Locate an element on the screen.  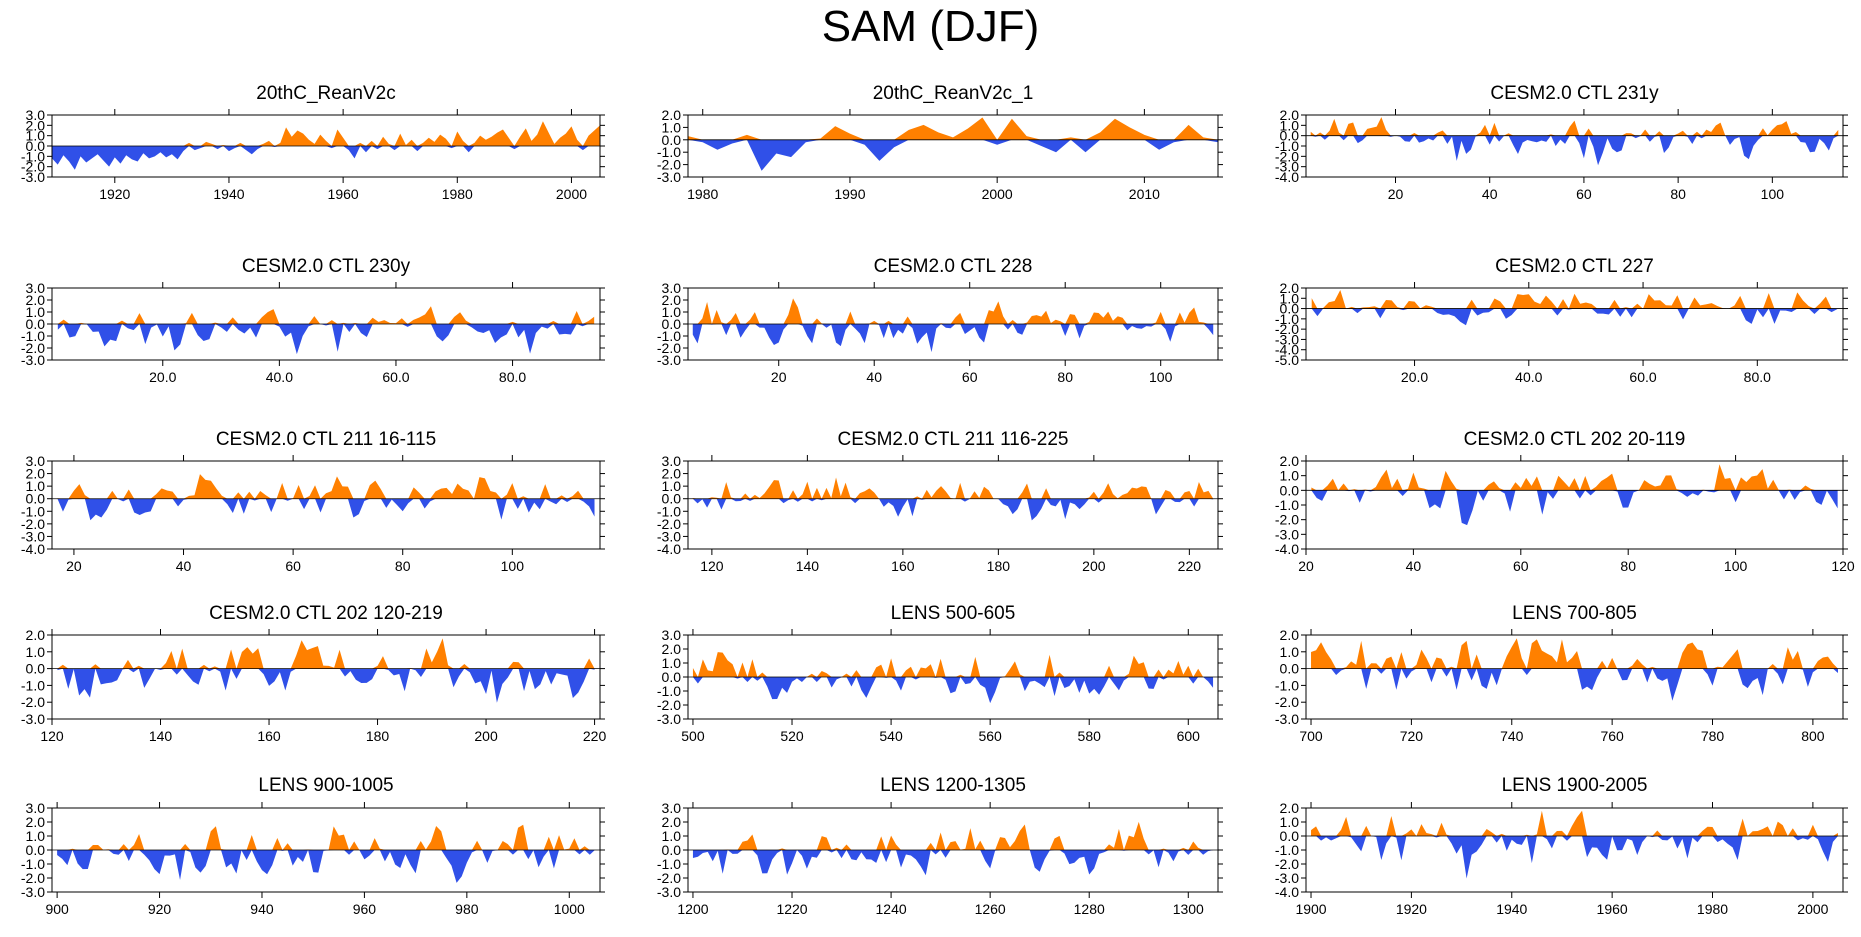
panel-title: 20thC_ReanV2c_1 is located at coordinates (953, 93).